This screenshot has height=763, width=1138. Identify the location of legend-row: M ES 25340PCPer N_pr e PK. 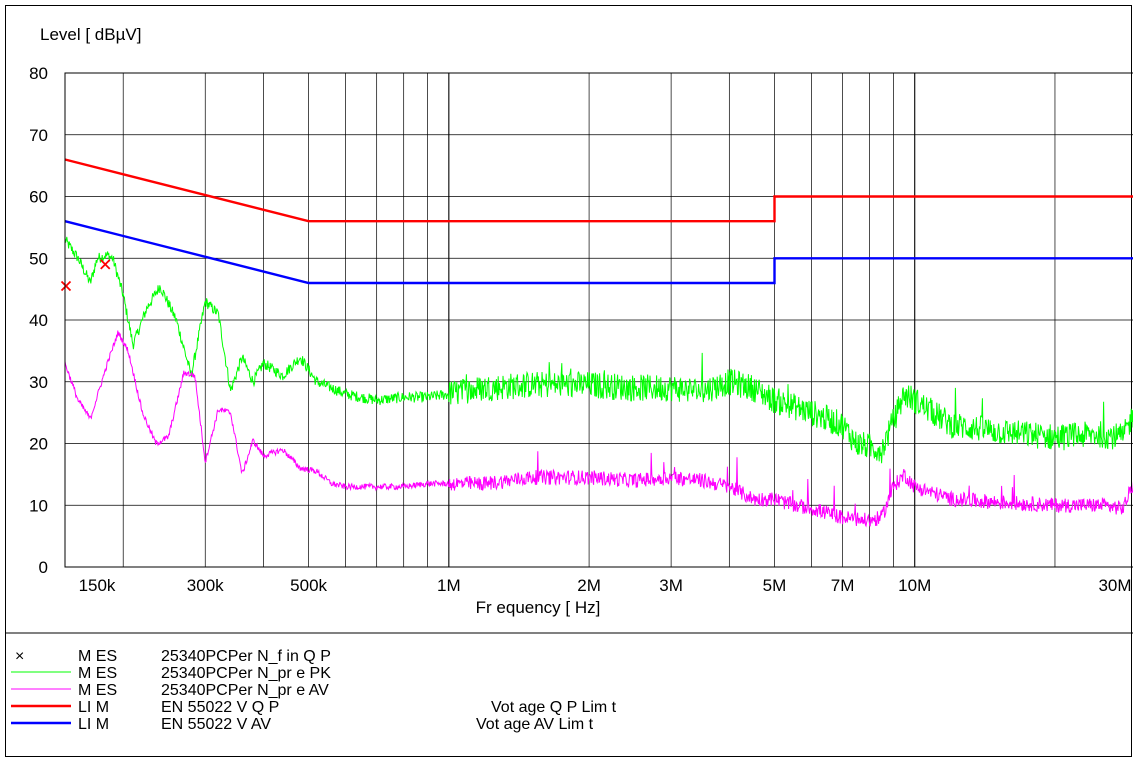
(171, 673).